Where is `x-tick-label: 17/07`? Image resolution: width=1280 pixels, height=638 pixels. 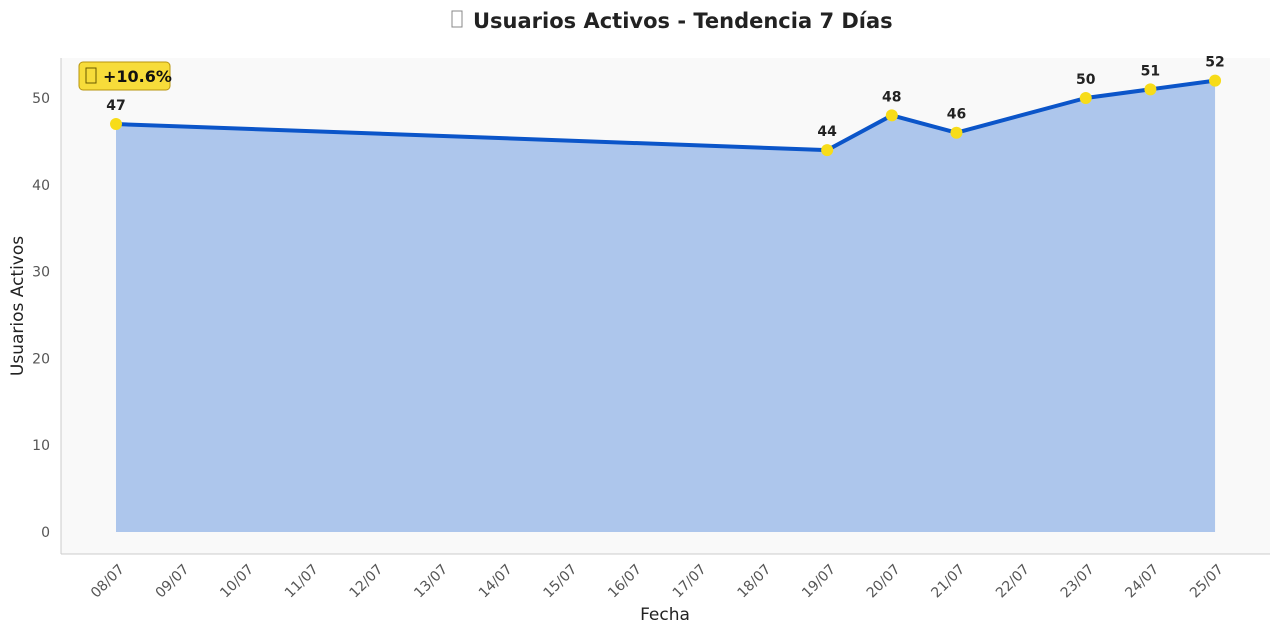
x-tick-label: 17/07 is located at coordinates (690, 582).